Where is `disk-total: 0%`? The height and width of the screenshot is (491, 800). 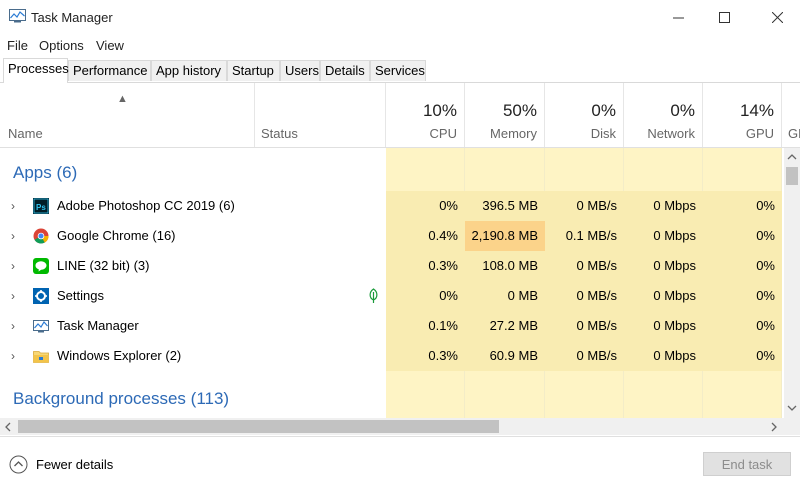
disk-total: 0% is located at coordinates (603, 110).